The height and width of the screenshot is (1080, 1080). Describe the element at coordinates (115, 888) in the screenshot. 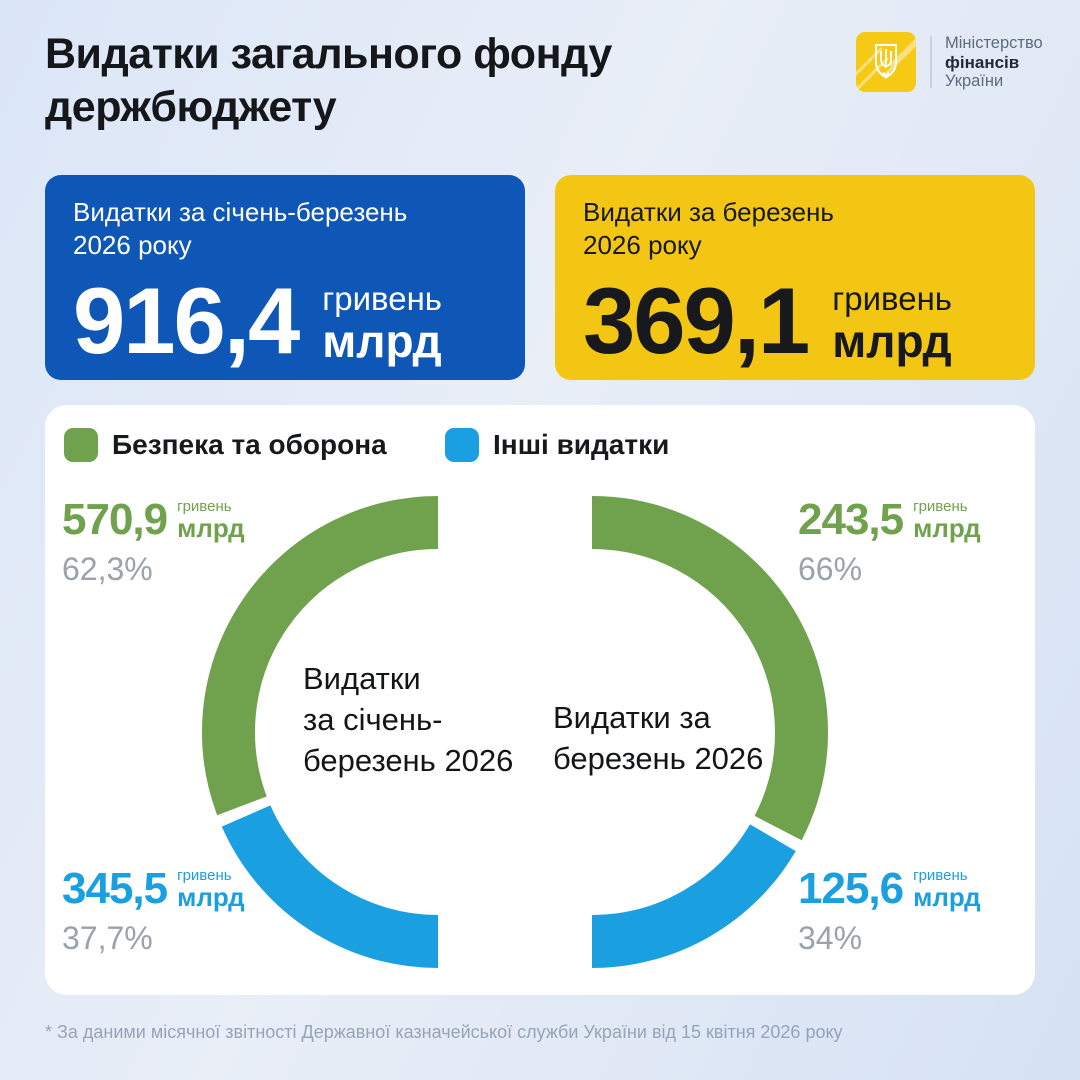

I see `callout-other-jan-mar-value: 345,5` at that location.